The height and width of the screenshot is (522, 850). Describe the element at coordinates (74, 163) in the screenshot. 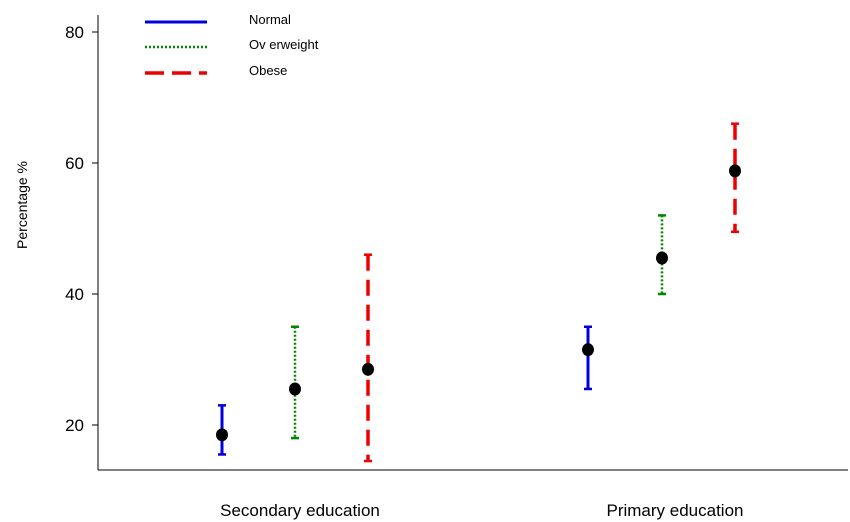

I see `y-tick-label-60: 60` at that location.